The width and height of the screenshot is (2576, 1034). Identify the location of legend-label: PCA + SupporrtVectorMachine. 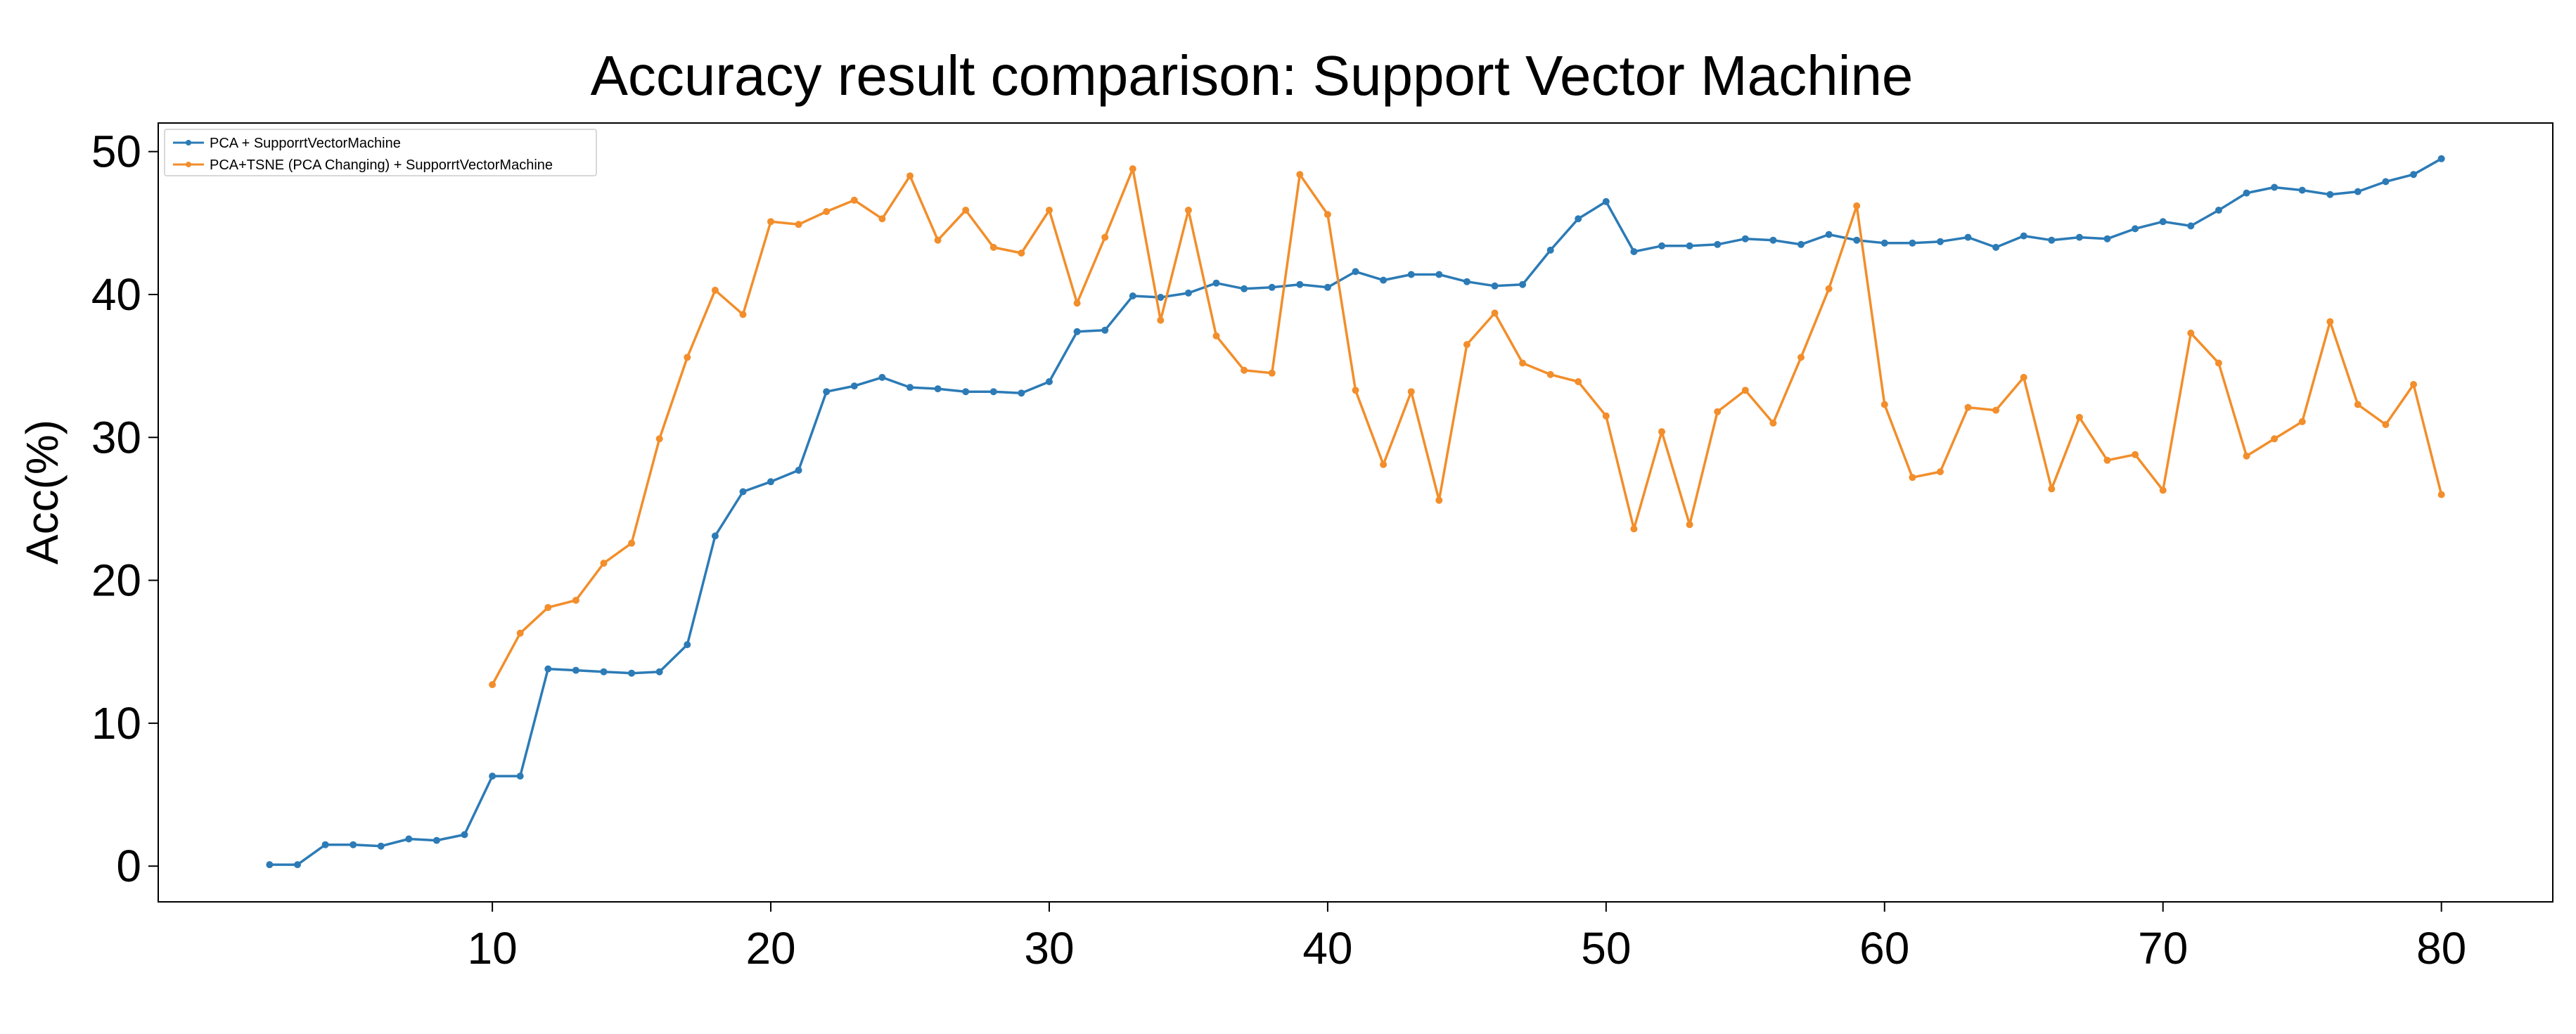
(305, 143).